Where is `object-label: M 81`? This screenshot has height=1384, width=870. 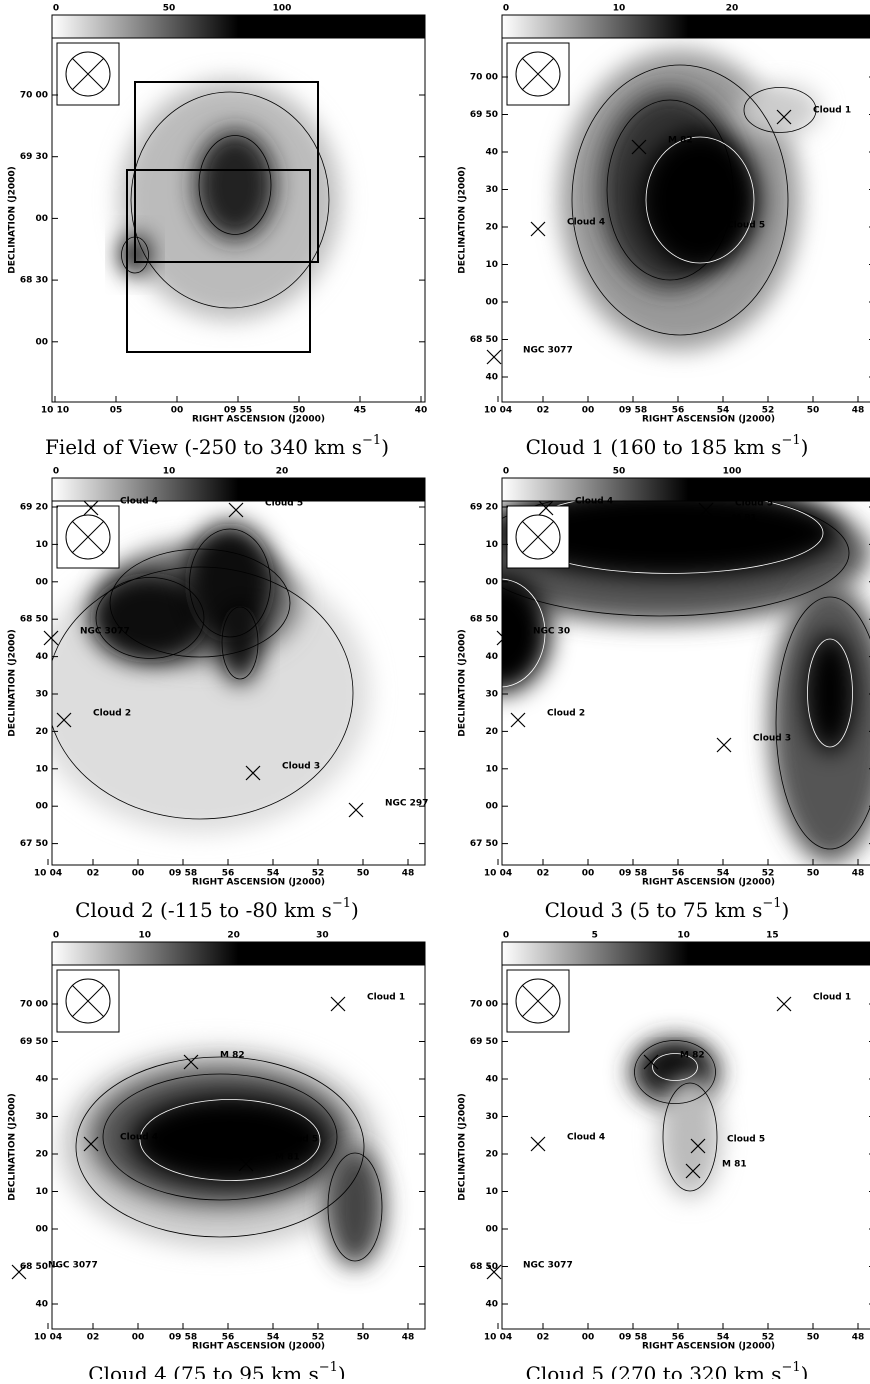
object-label: M 81 is located at coordinates (287, 1158).